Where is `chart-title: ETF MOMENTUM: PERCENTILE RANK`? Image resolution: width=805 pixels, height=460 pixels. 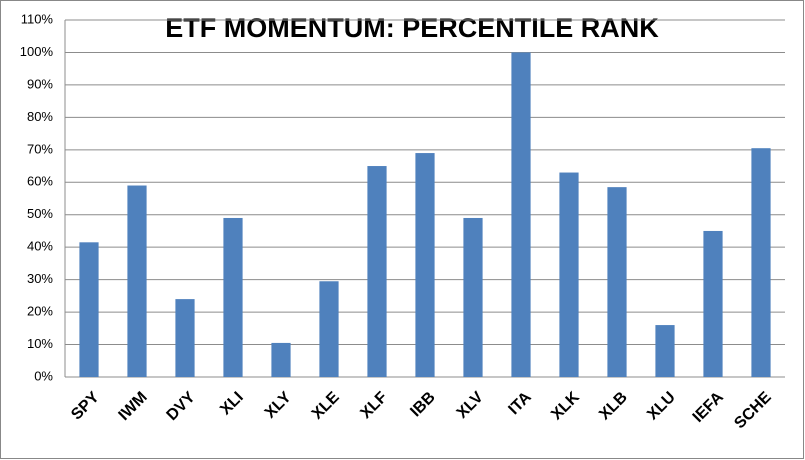 chart-title: ETF MOMENTUM: PERCENTILE RANK is located at coordinates (412, 28).